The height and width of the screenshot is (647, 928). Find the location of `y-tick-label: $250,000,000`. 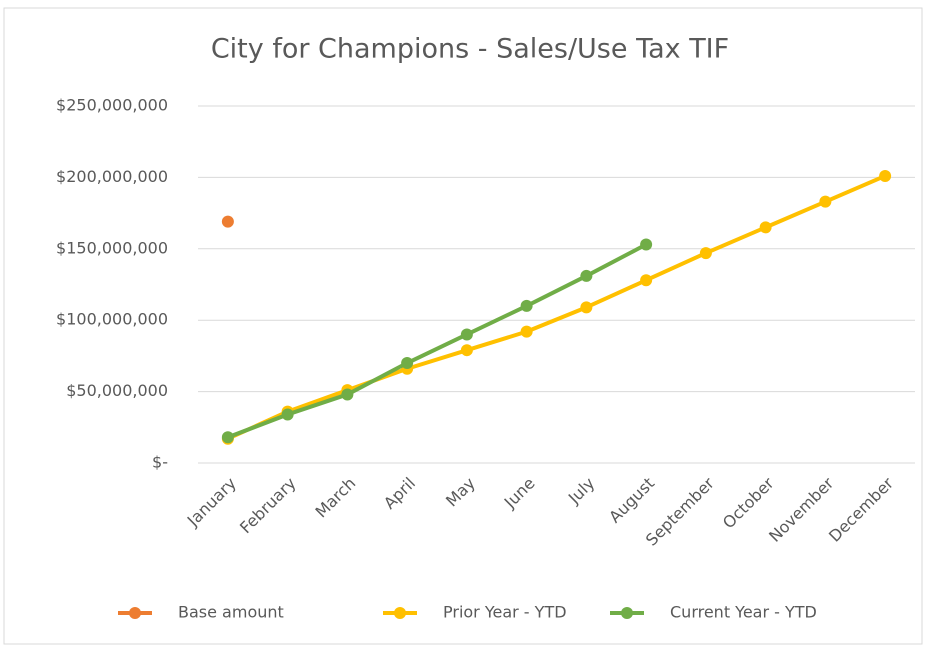

y-tick-label: $250,000,000 is located at coordinates (112, 105).